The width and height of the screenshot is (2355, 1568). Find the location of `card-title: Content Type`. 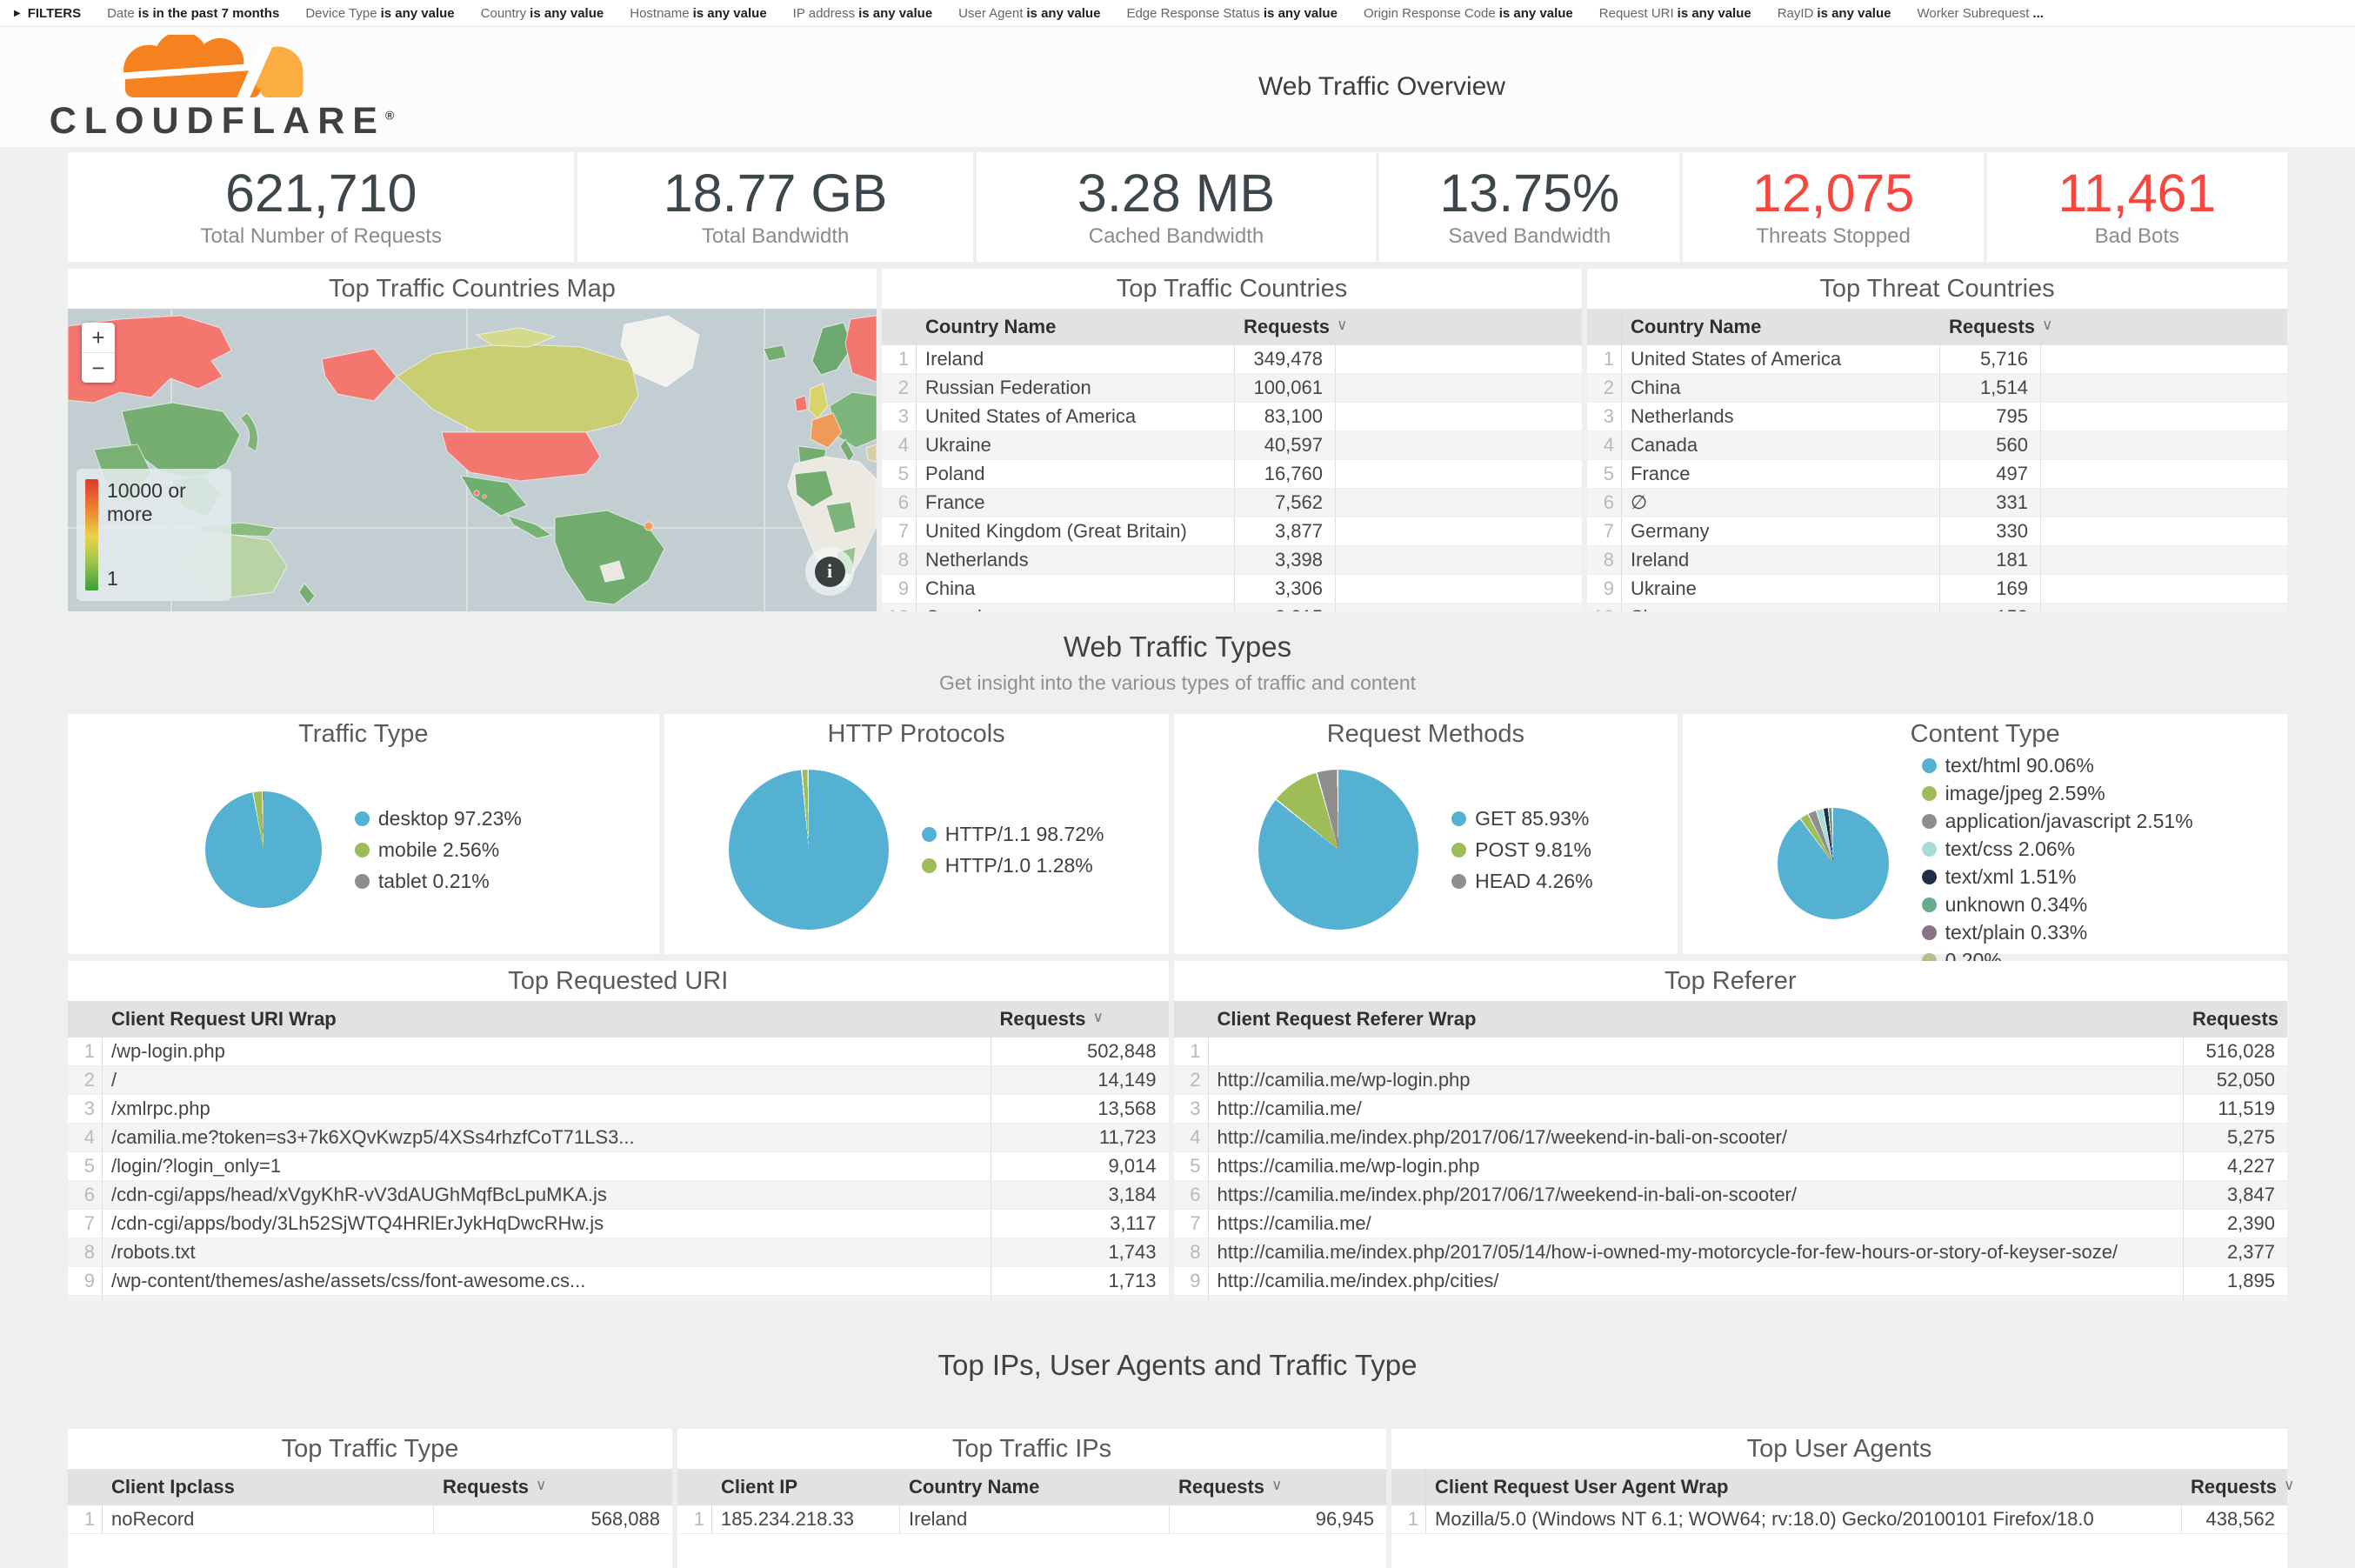

card-title: Content Type is located at coordinates (1985, 733).